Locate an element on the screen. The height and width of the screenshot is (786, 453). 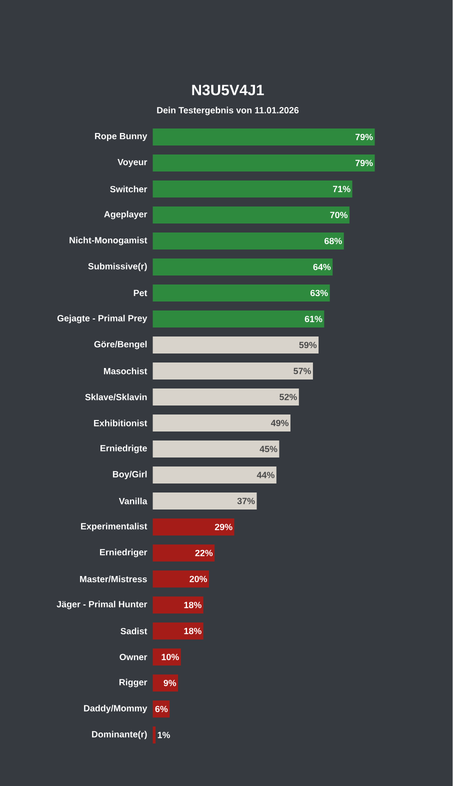
y-tick-label: Daddy/Mommy is located at coordinates (116, 709).